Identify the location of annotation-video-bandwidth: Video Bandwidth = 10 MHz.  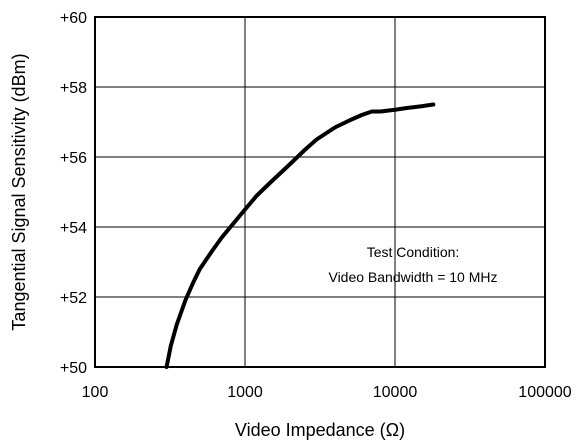
(412, 277).